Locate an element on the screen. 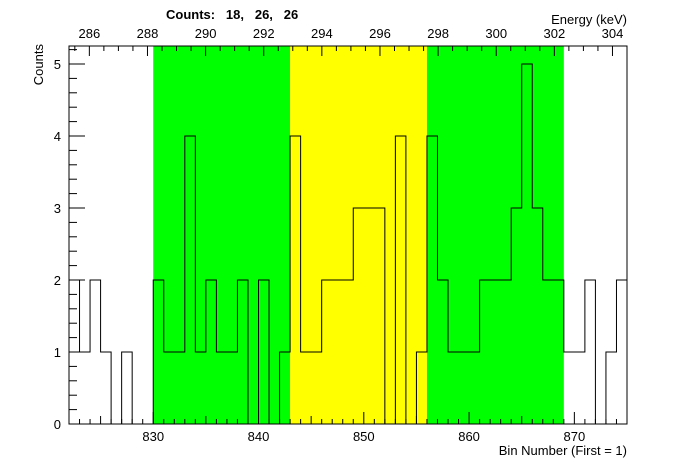 The width and height of the screenshot is (696, 472). y-tick-label: 5 is located at coordinates (57, 64).